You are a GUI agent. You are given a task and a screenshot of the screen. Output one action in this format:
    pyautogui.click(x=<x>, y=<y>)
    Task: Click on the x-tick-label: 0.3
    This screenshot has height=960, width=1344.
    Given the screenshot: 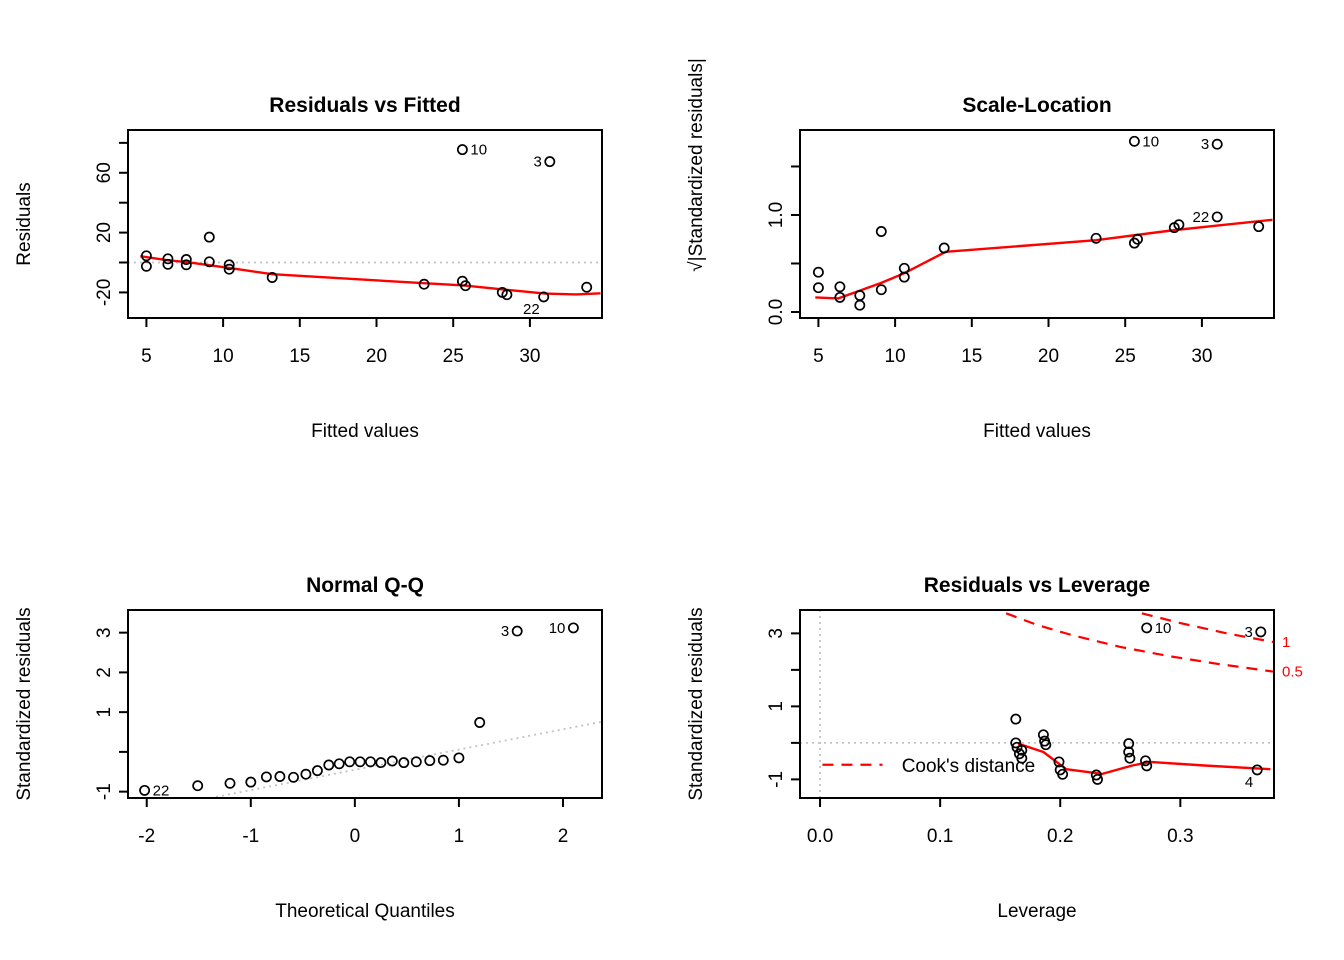 What is the action you would take?
    pyautogui.click(x=1180, y=836)
    